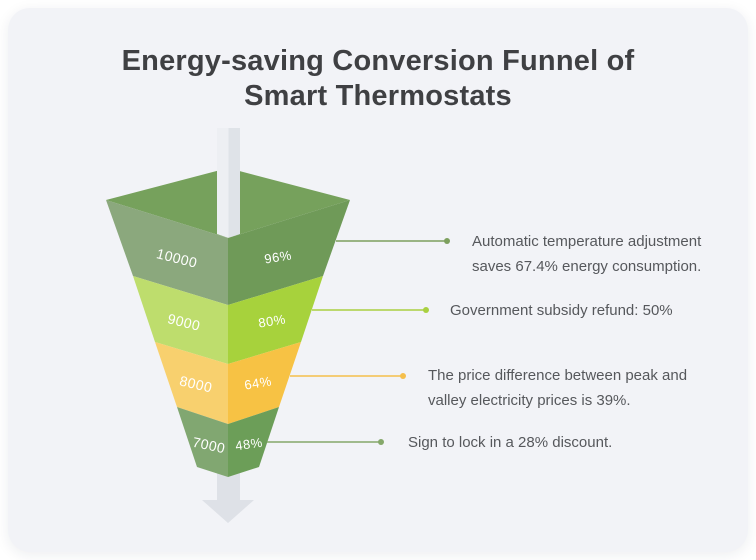 The width and height of the screenshot is (756, 560). Describe the element at coordinates (234, 183) in the screenshot. I see `pipe-right-half` at that location.